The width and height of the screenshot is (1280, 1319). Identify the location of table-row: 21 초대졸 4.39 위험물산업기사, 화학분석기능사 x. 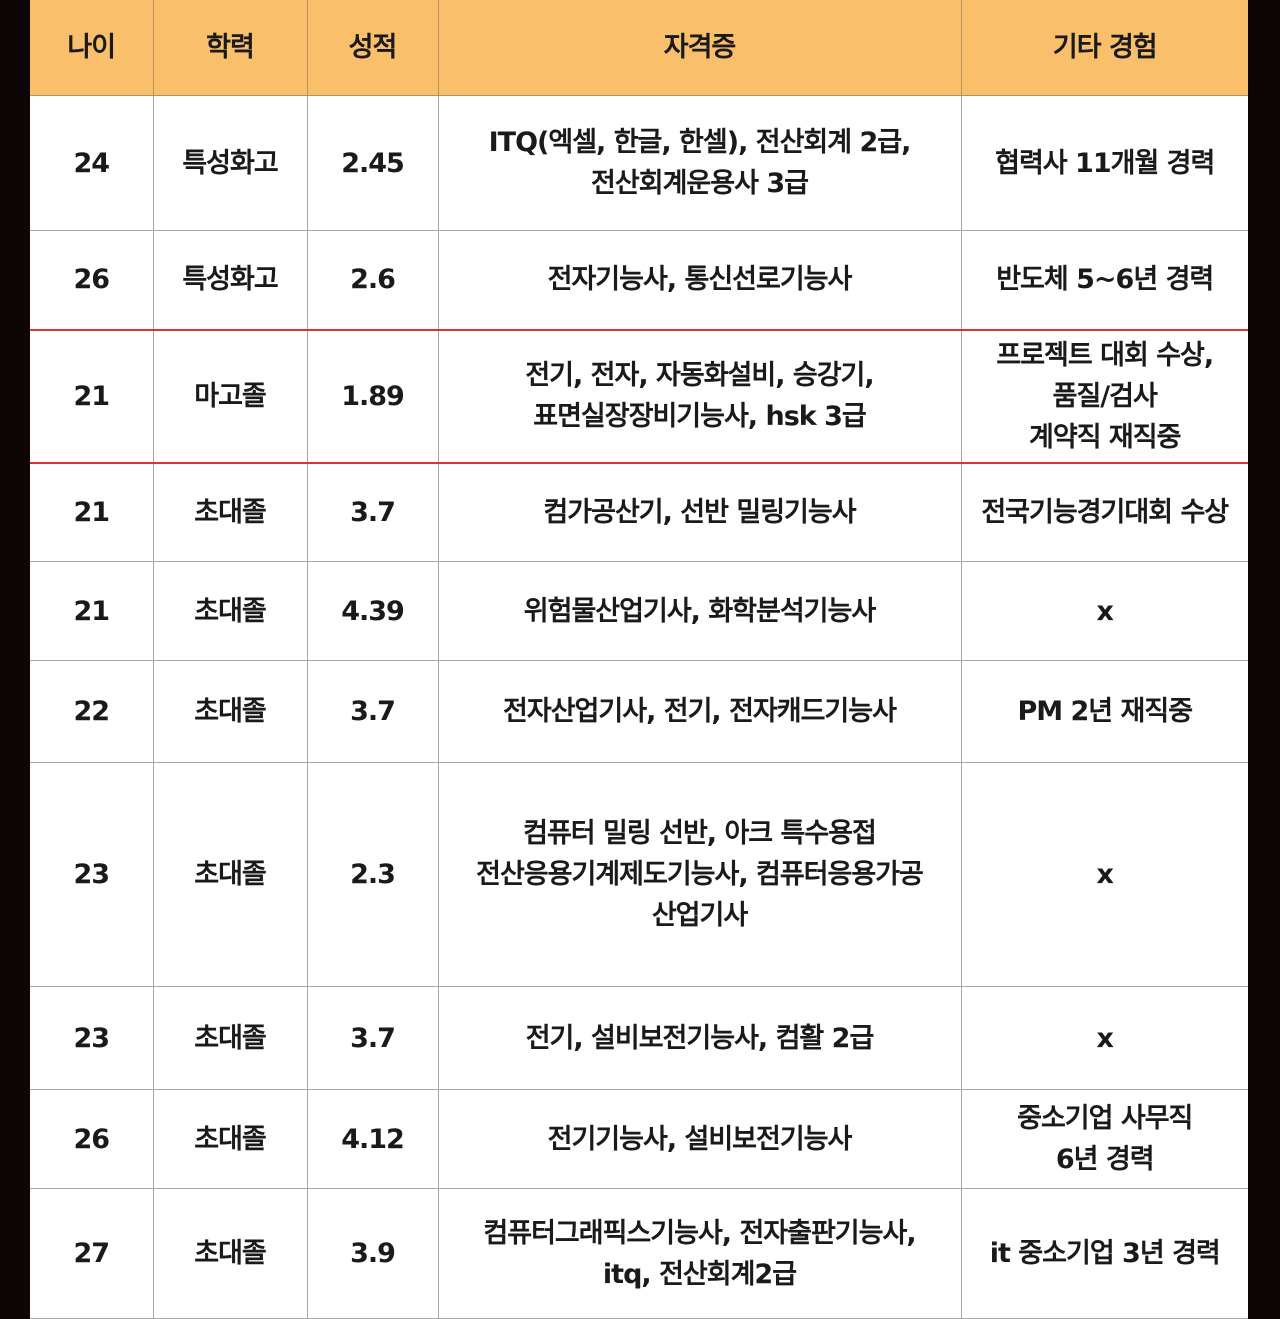
(639, 611).